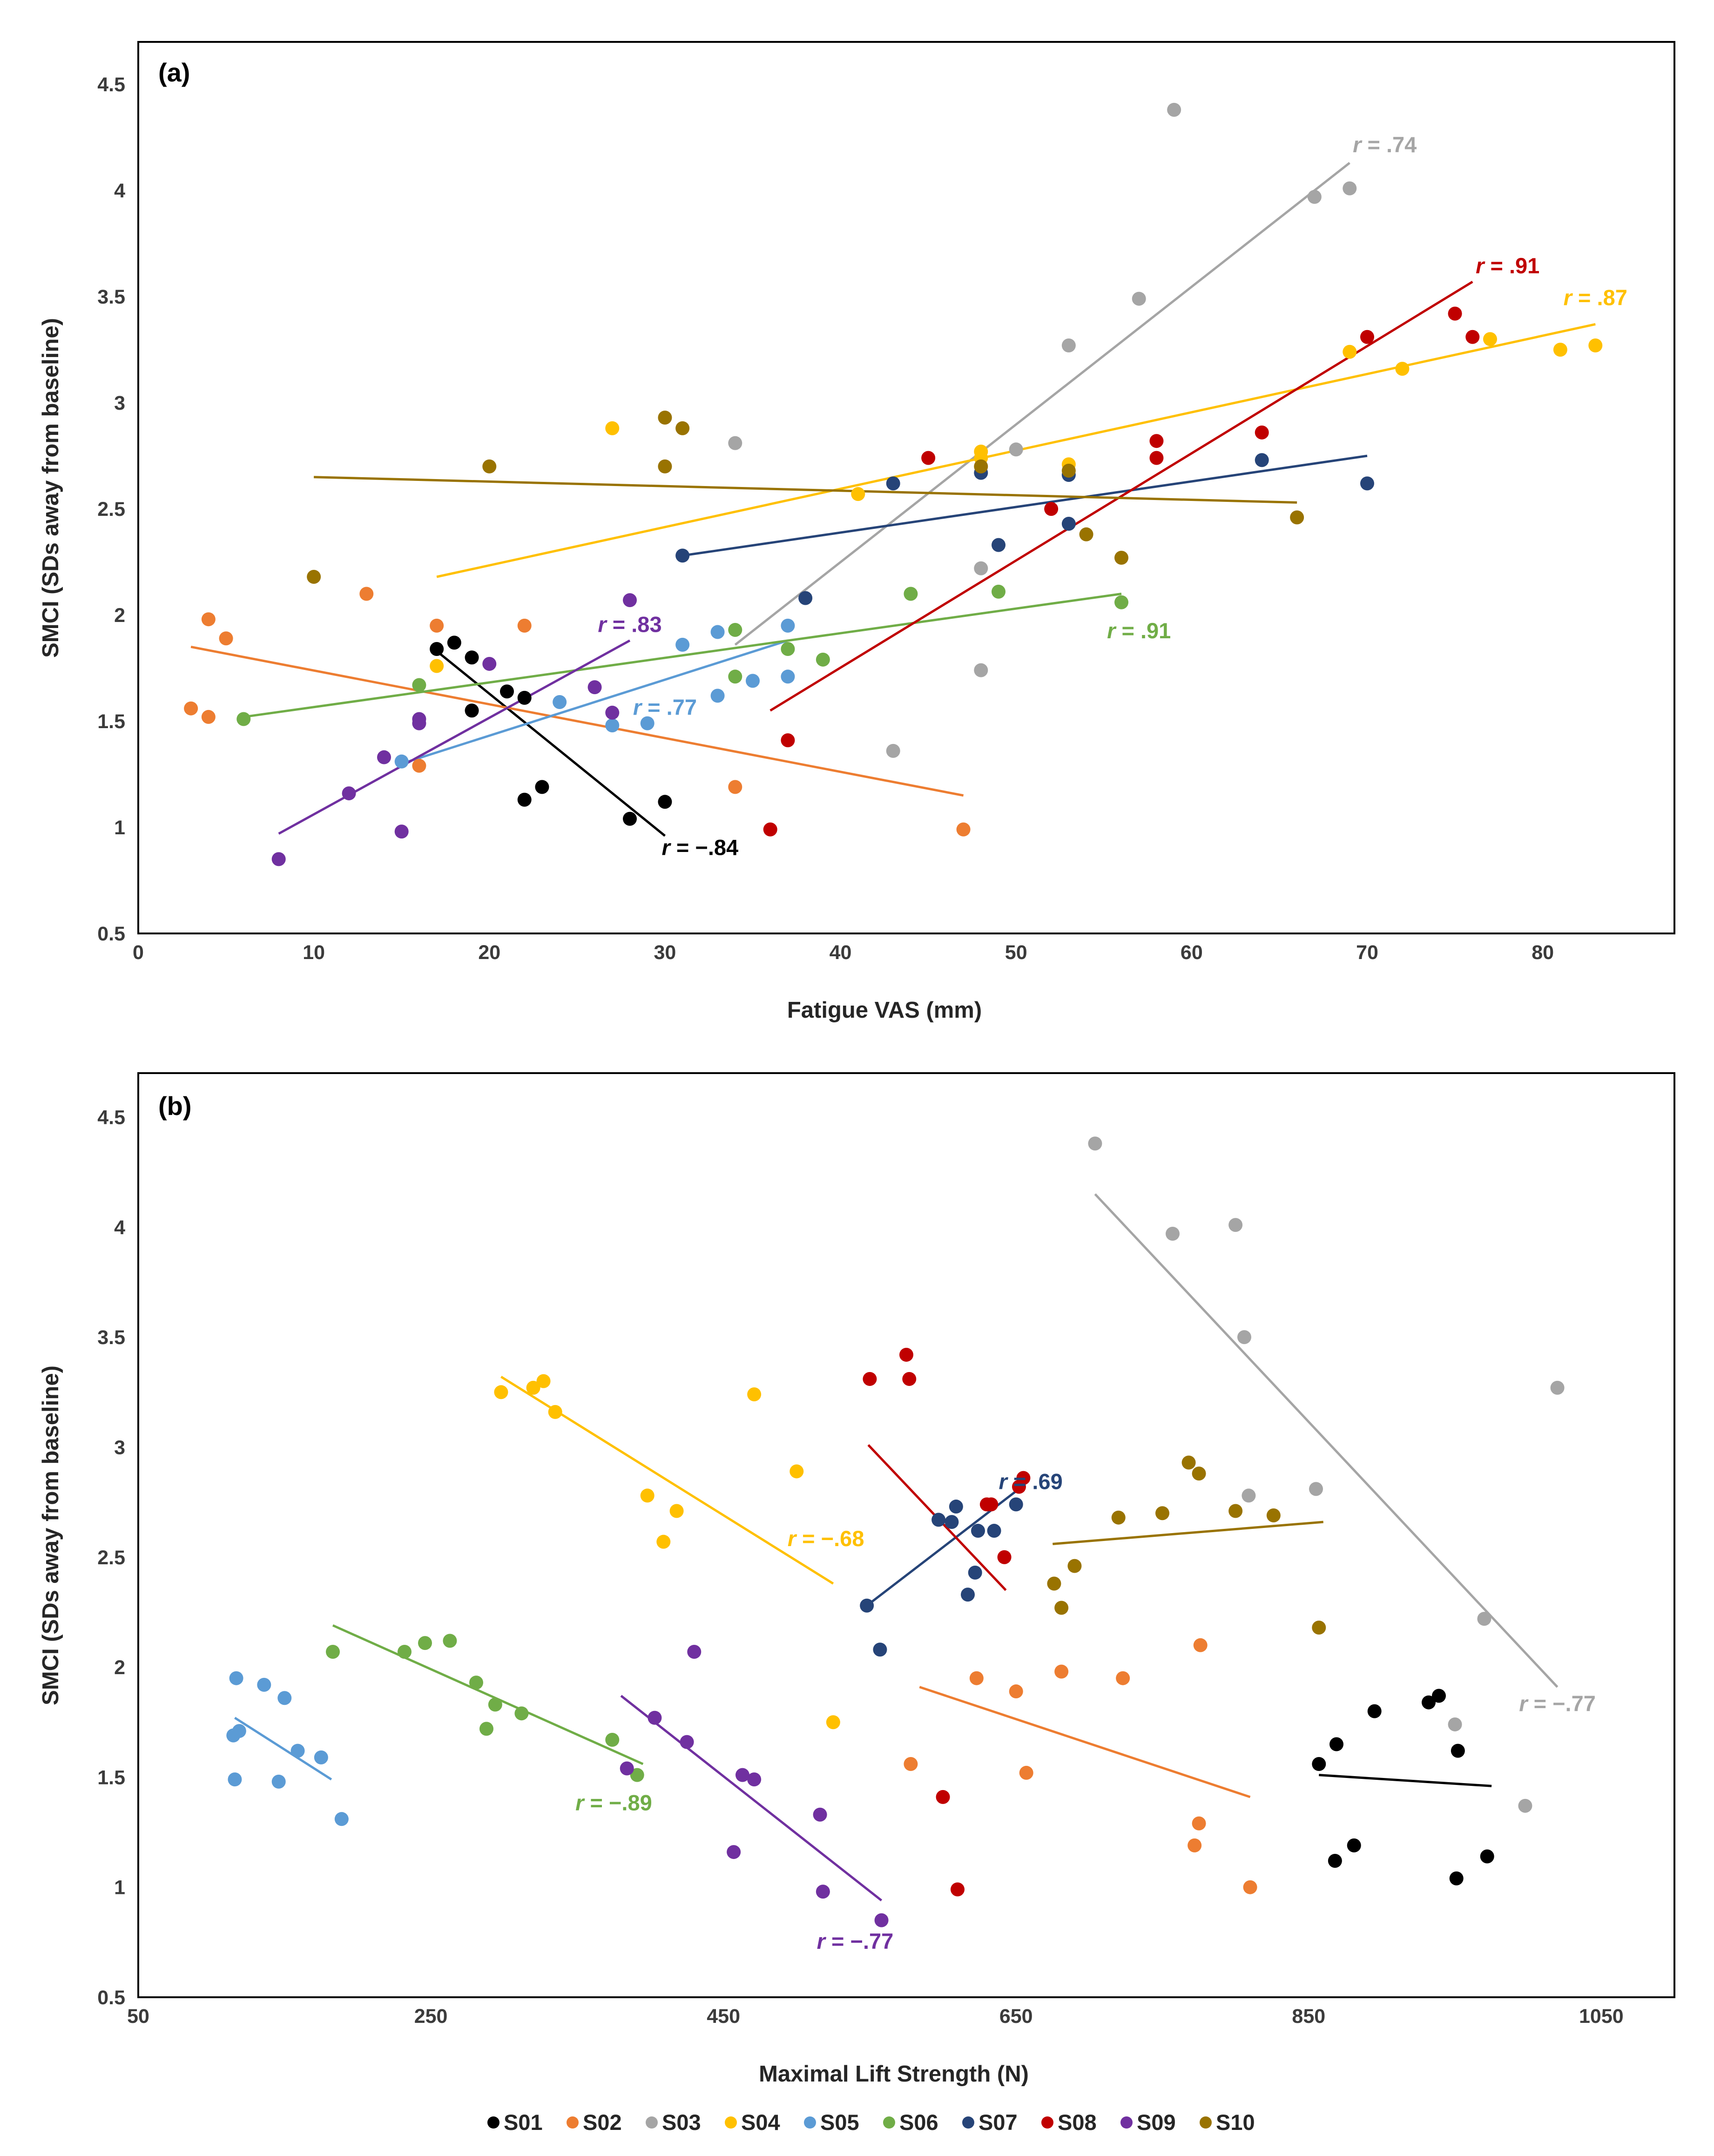 The width and height of the screenshot is (1714, 2156). I want to click on legend-label-s02: S02, so click(602, 2122).